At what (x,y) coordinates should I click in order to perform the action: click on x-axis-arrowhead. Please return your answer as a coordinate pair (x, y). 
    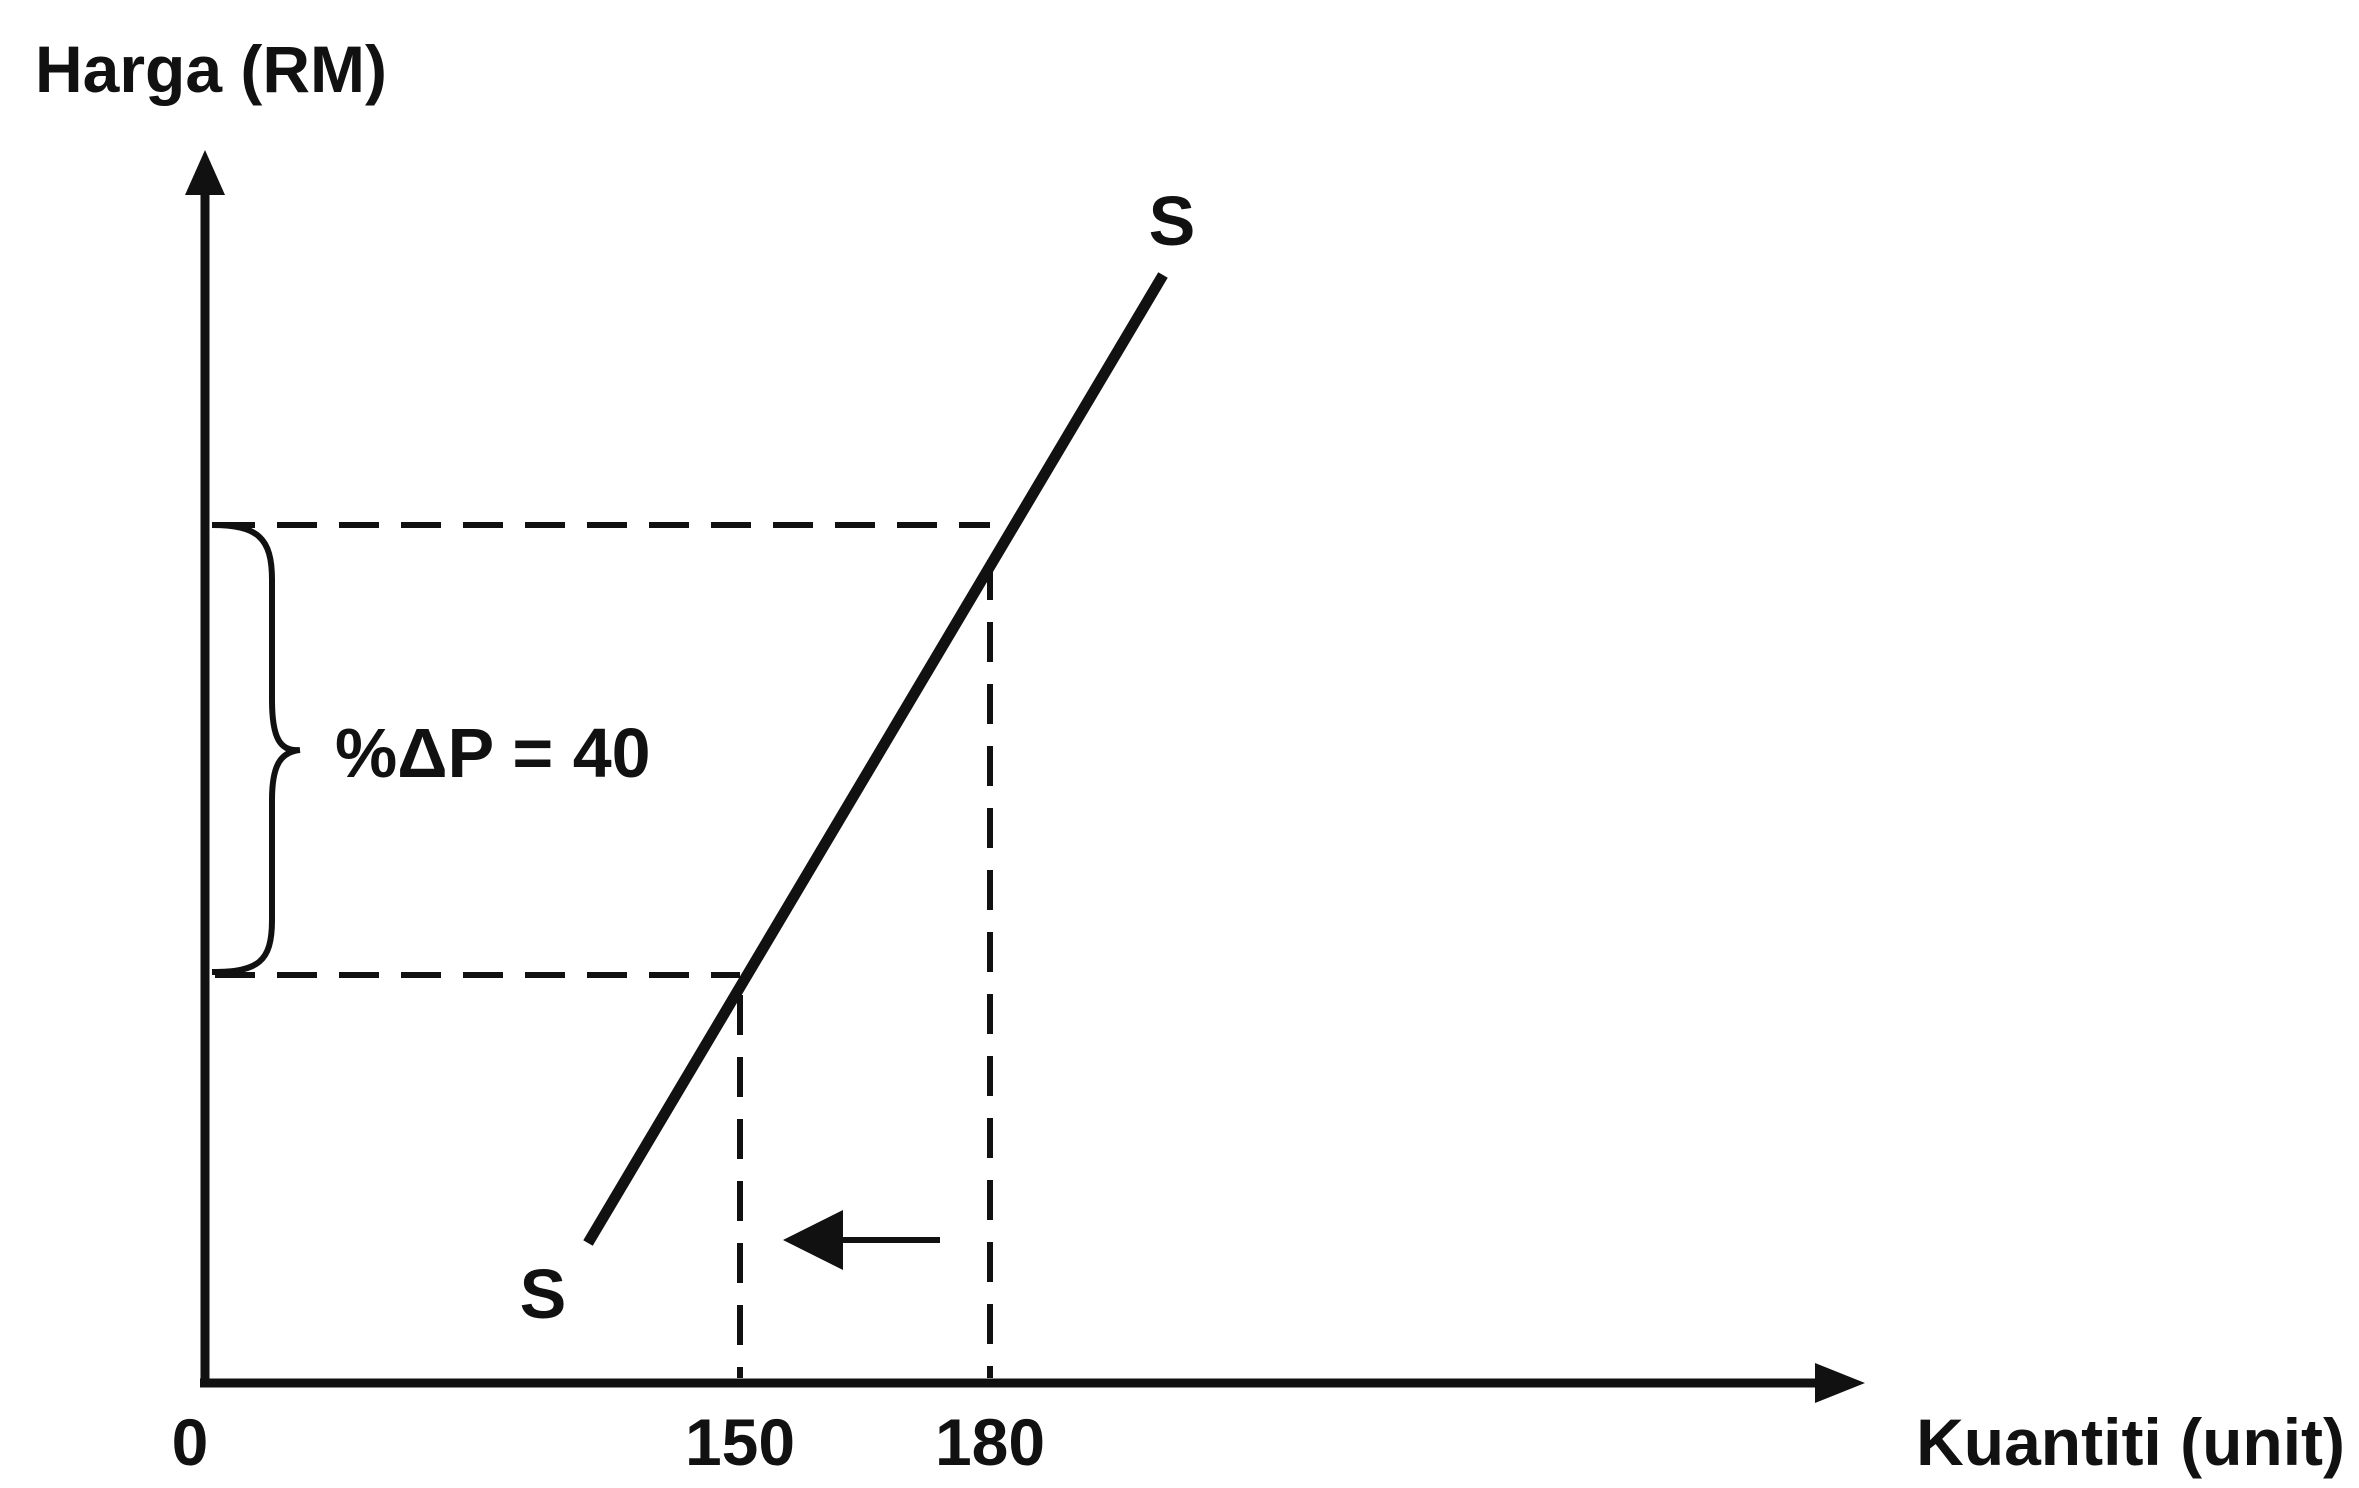
    Looking at the image, I should click on (1840, 1383).